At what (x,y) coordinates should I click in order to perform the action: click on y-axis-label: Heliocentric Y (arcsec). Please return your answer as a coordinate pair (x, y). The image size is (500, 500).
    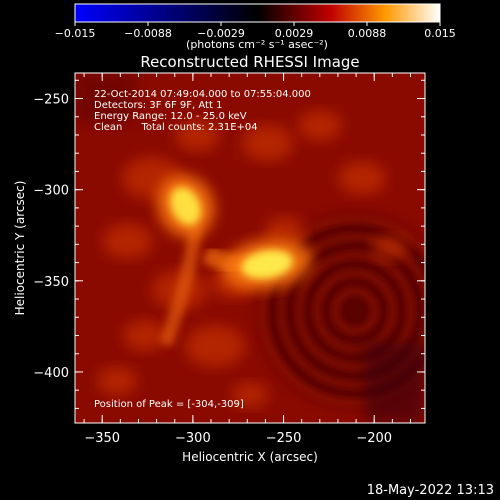
    Looking at the image, I should click on (20, 248).